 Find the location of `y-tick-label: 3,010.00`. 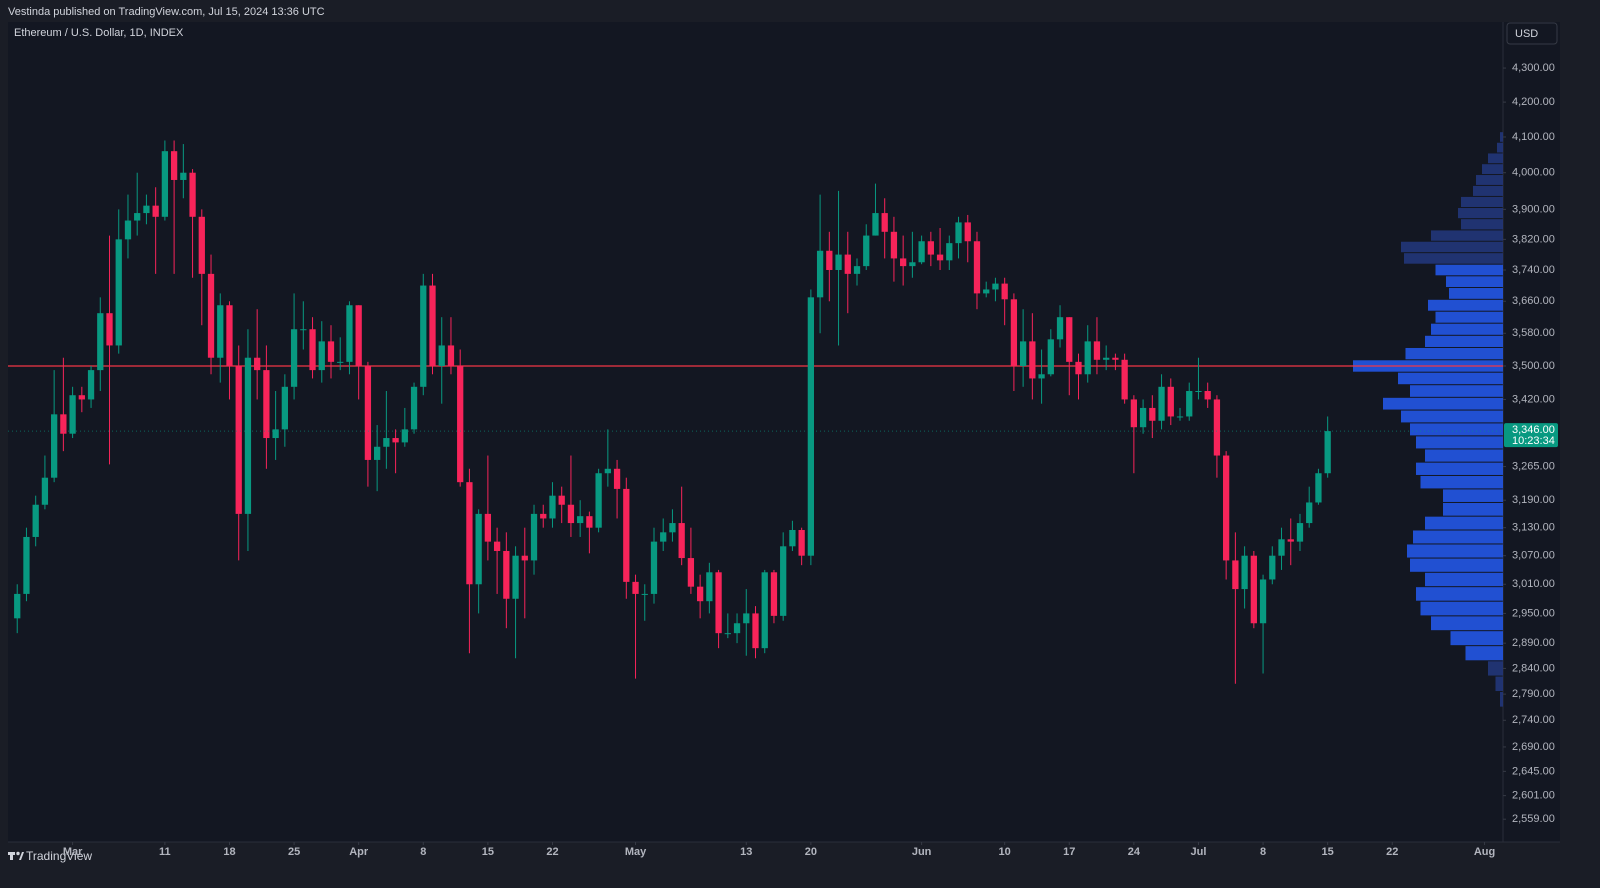

y-tick-label: 3,010.00 is located at coordinates (1533, 584).